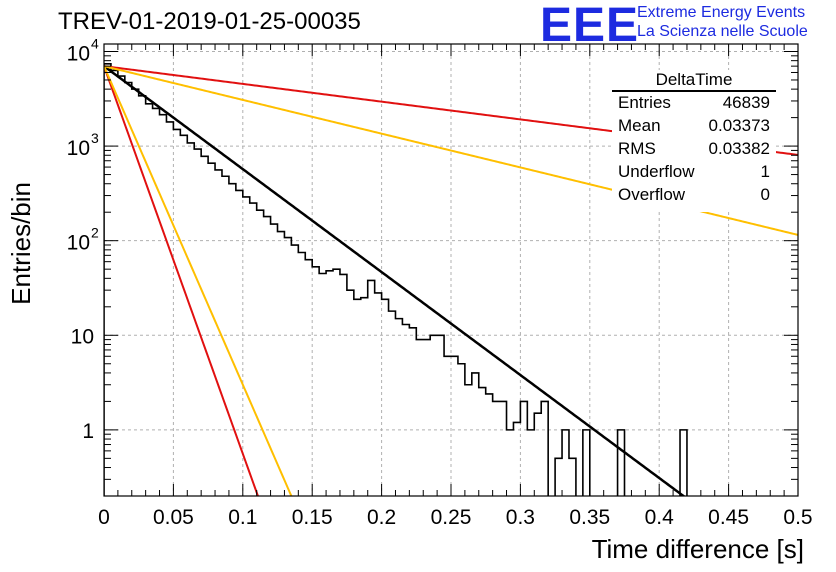  Describe the element at coordinates (739, 125) in the screenshot. I see `stats-value: 0.03373` at that location.